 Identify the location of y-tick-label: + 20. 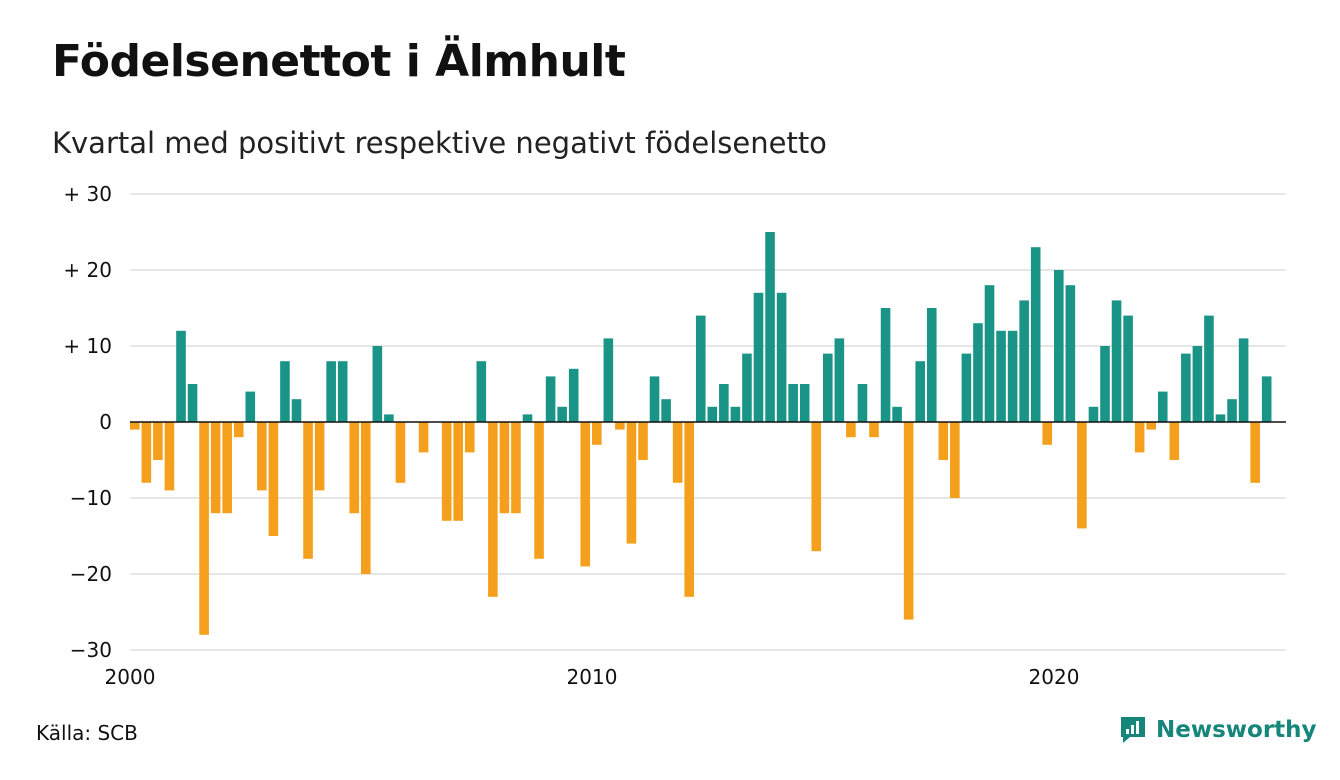
(87, 270).